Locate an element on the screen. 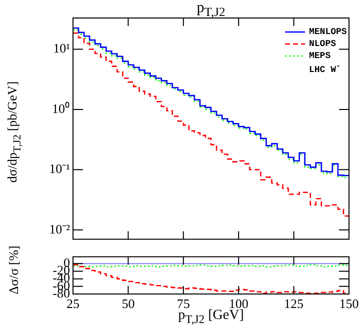 The height and width of the screenshot is (332, 362). legend-label: MEPS is located at coordinates (320, 56).